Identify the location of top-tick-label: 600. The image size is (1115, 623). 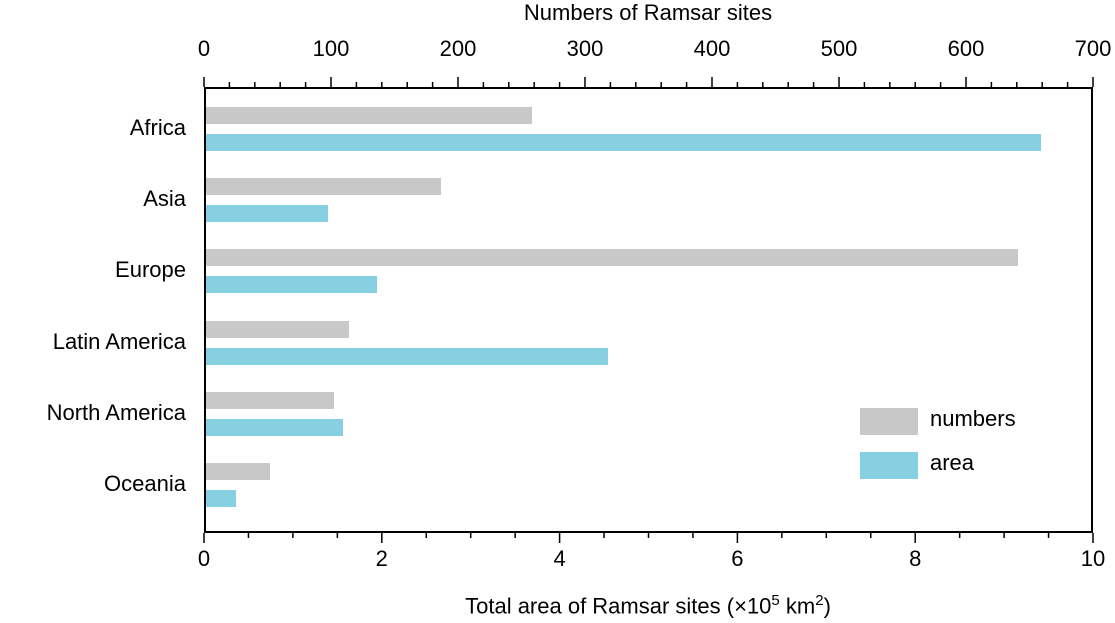
(966, 48).